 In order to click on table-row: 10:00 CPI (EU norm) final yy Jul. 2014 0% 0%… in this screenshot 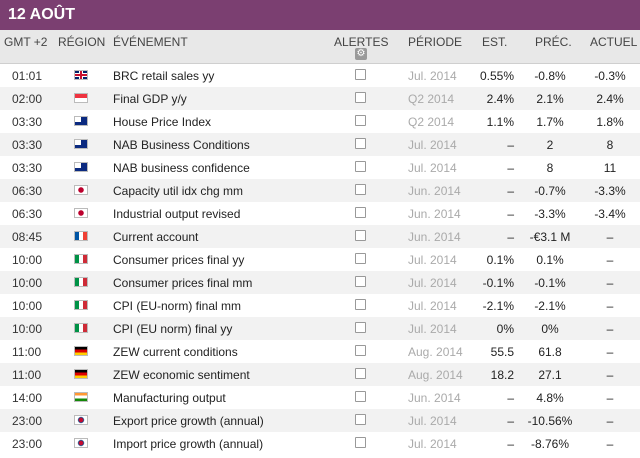, I will do `click(320, 328)`.